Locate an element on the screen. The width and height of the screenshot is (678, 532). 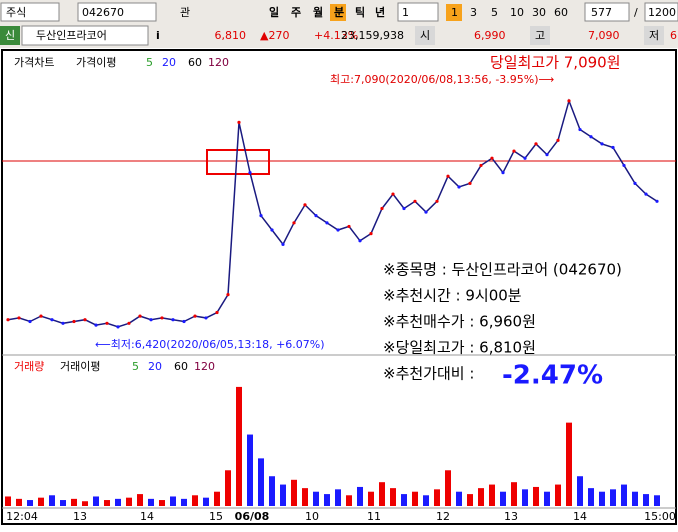
label: 일 is located at coordinates (274, 12).